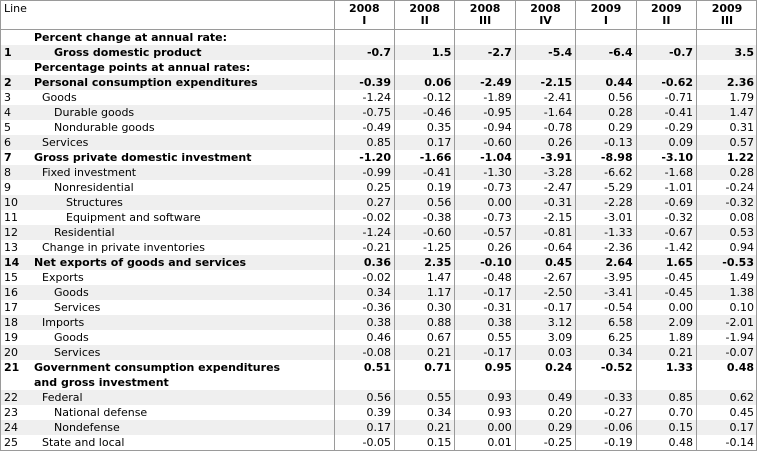 The image size is (757, 451). Describe the element at coordinates (485, 142) in the screenshot. I see `value-cell: -0.60` at that location.